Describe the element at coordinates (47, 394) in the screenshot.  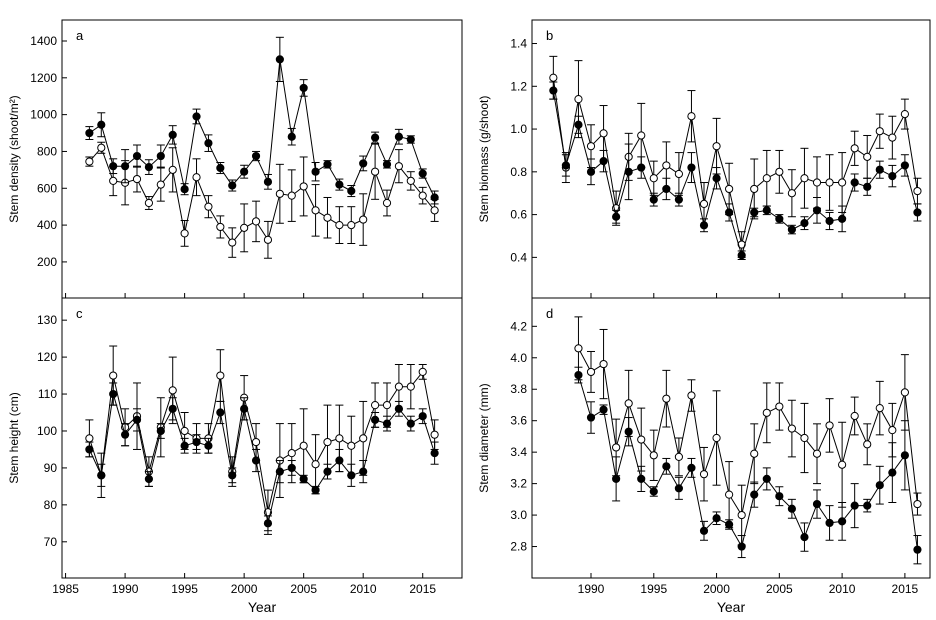
I see `y-tick-label: 110` at that location.